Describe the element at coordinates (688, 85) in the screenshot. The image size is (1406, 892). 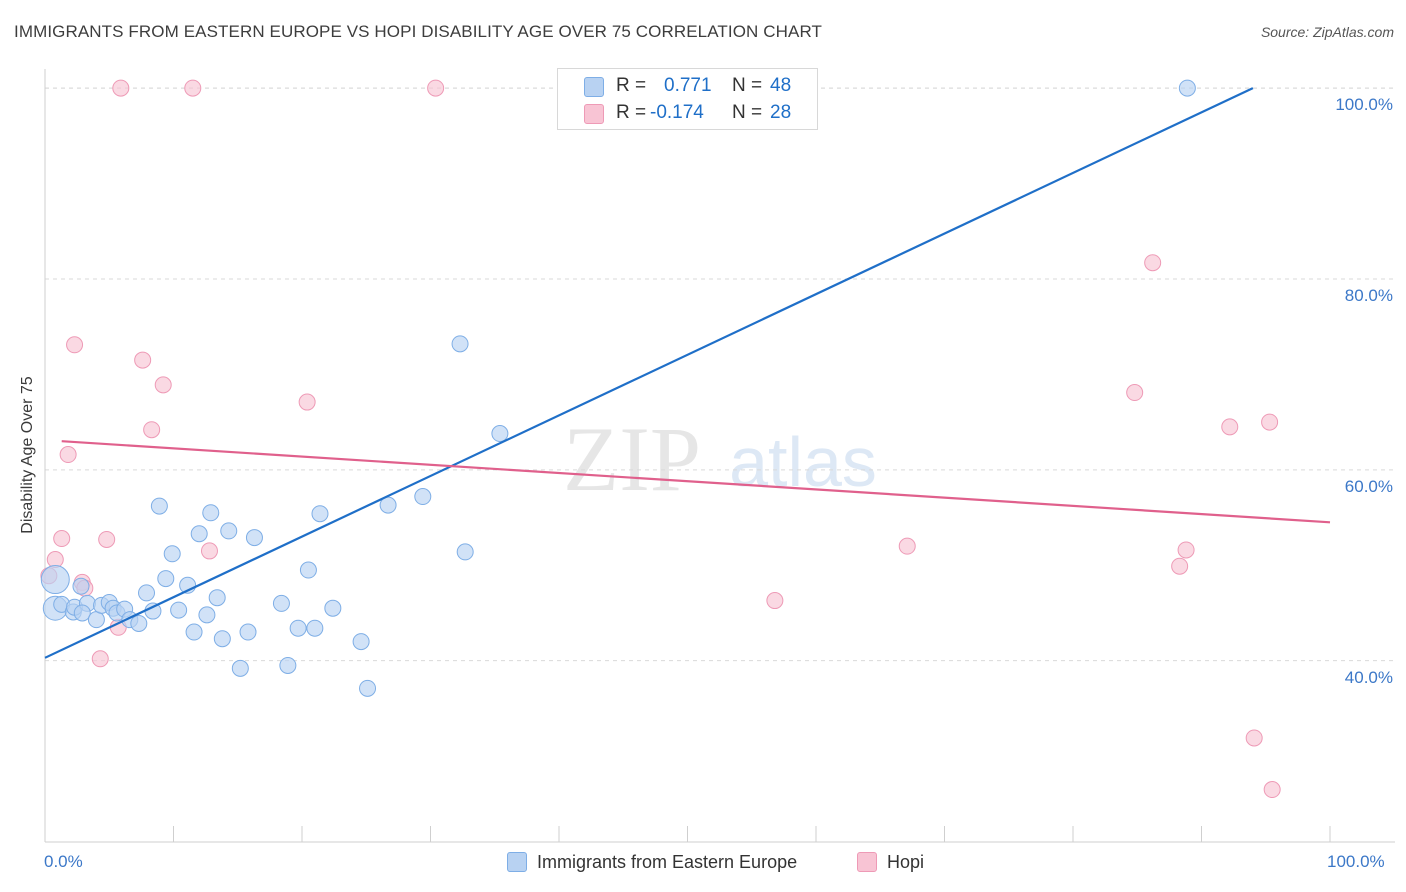
I see `legend-r-value: 0.771` at that location.